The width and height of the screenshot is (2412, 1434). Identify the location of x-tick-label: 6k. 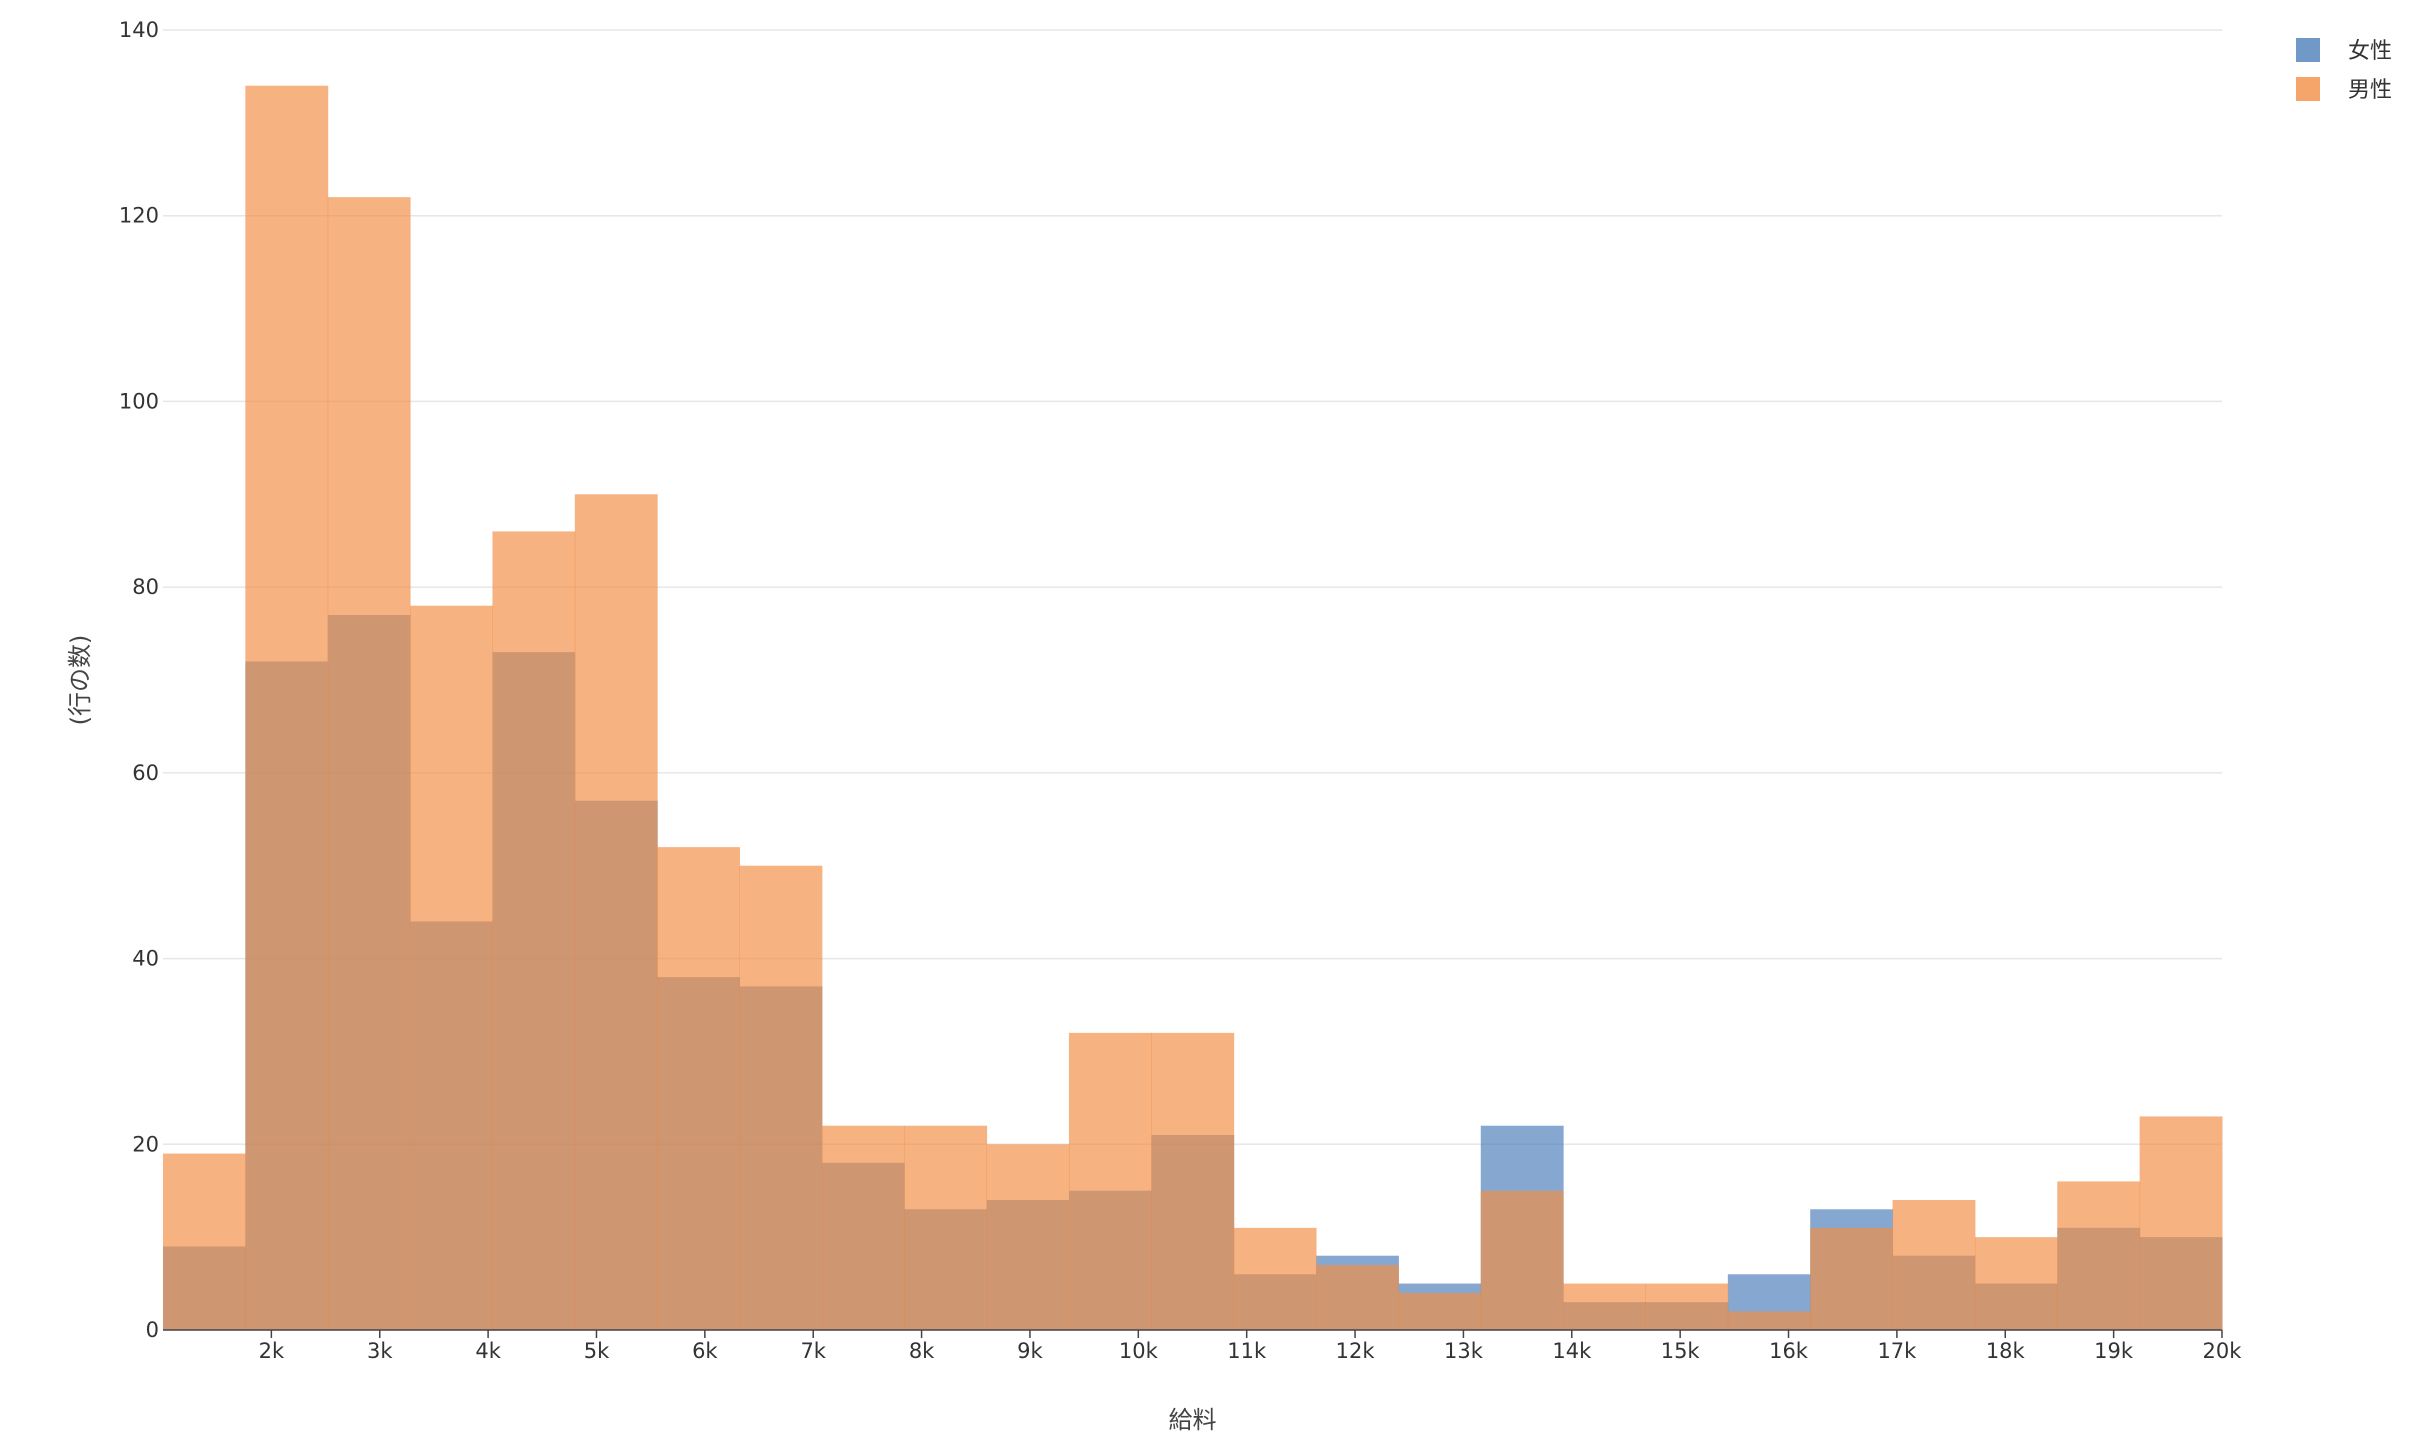
(705, 1351).